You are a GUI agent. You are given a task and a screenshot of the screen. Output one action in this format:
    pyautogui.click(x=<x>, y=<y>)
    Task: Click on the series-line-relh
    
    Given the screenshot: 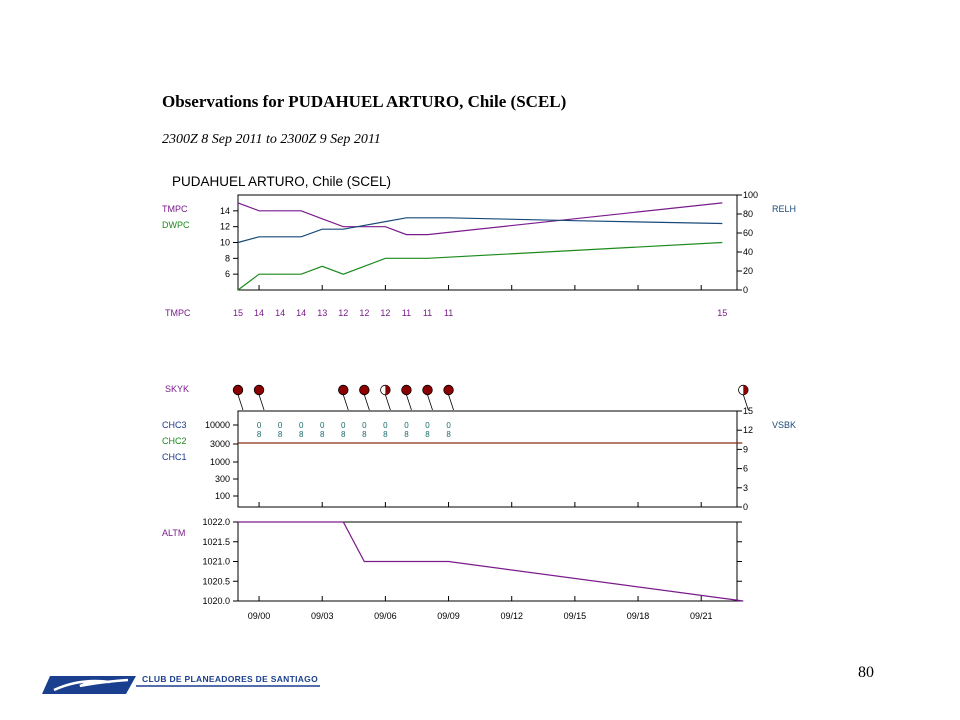 What is the action you would take?
    pyautogui.click(x=480, y=230)
    